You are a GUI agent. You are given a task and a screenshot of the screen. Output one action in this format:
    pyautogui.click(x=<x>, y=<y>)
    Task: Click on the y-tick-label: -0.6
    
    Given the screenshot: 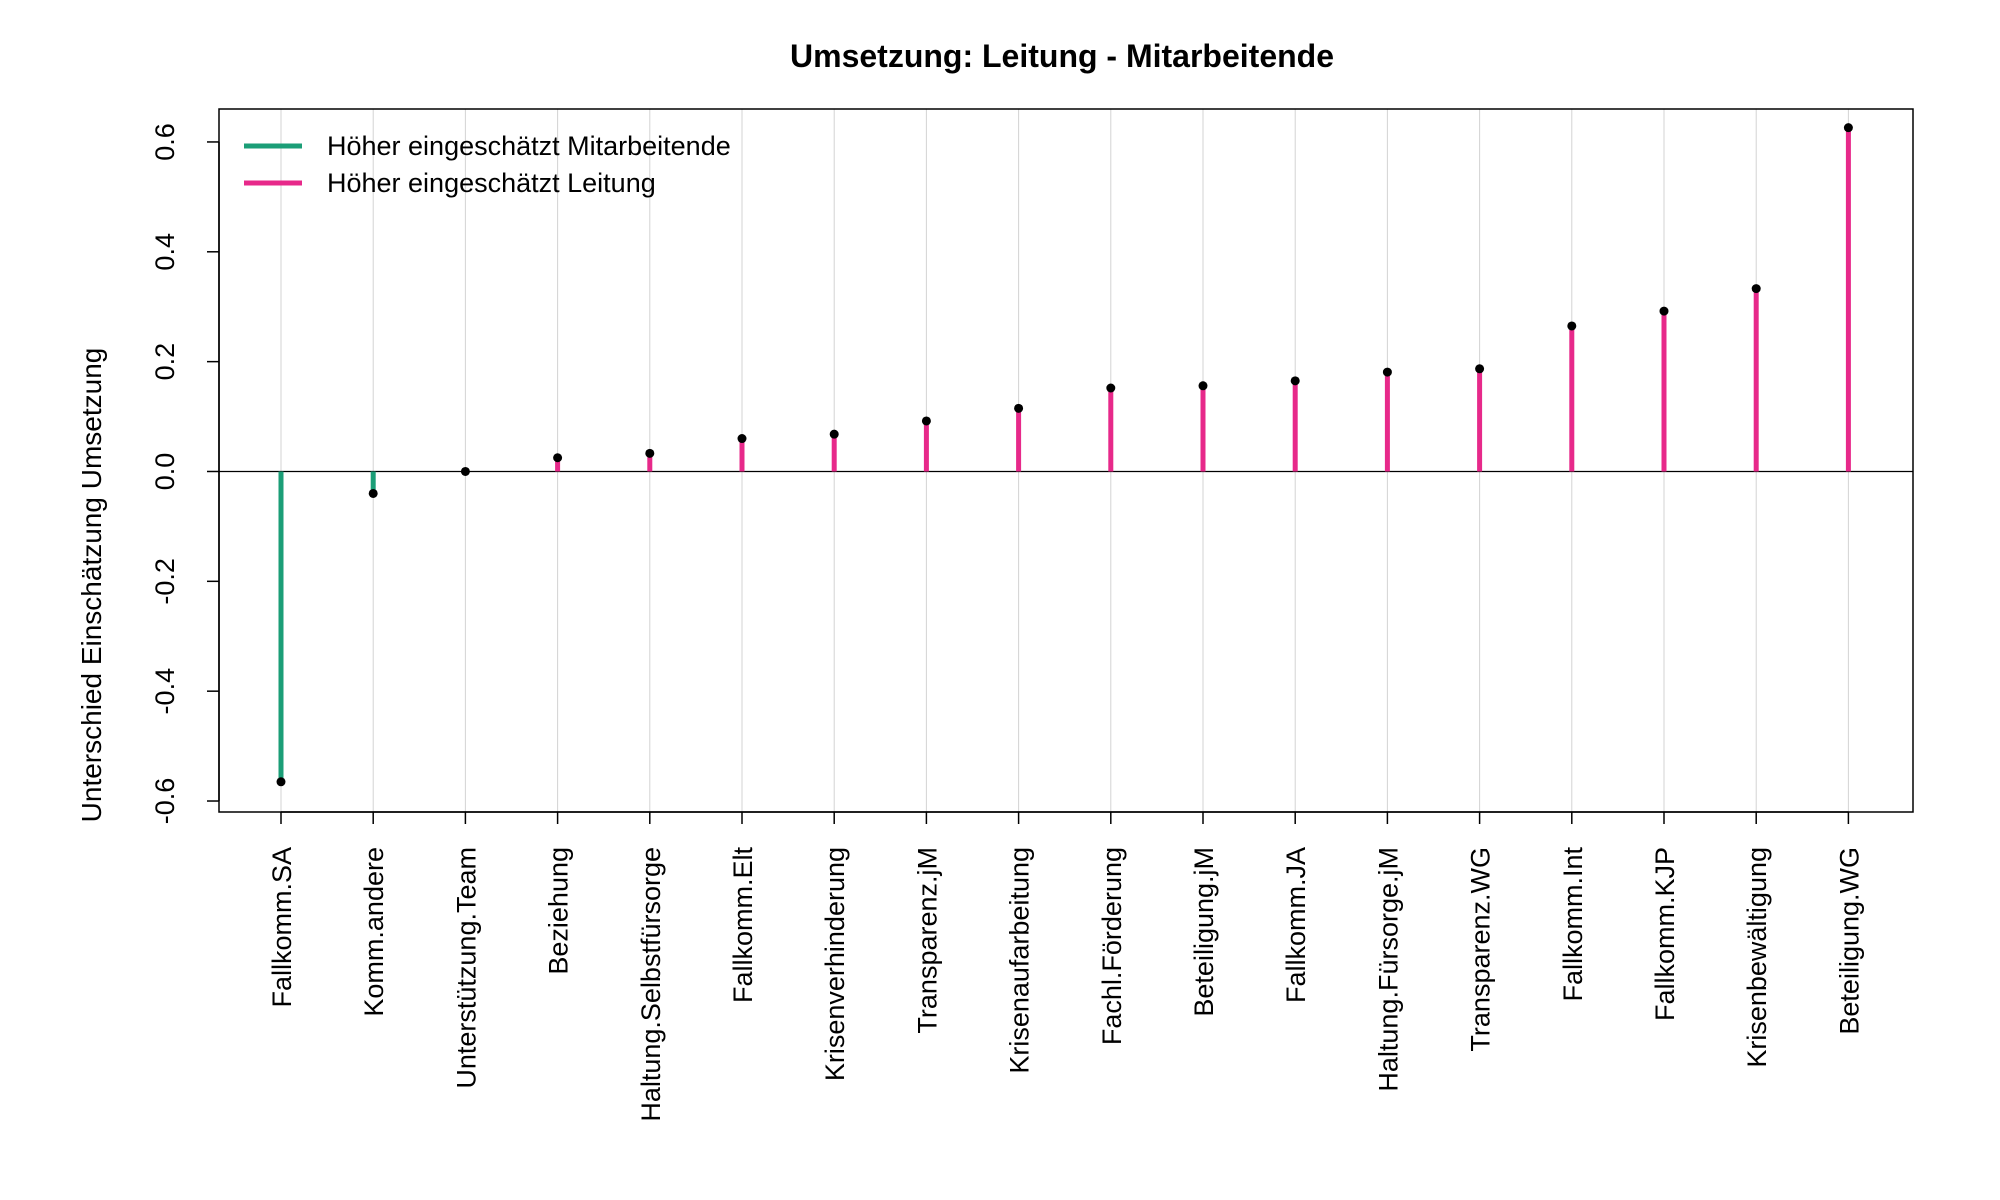 What is the action you would take?
    pyautogui.click(x=165, y=801)
    